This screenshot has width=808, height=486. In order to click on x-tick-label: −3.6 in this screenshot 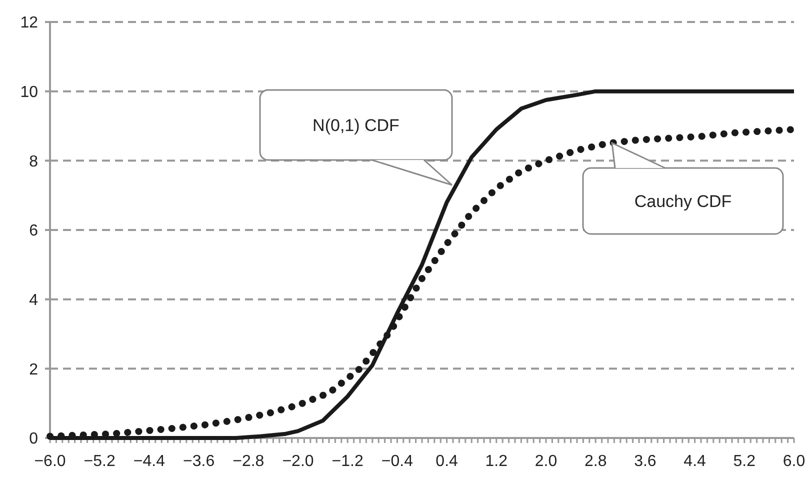, I will do `click(199, 461)`.